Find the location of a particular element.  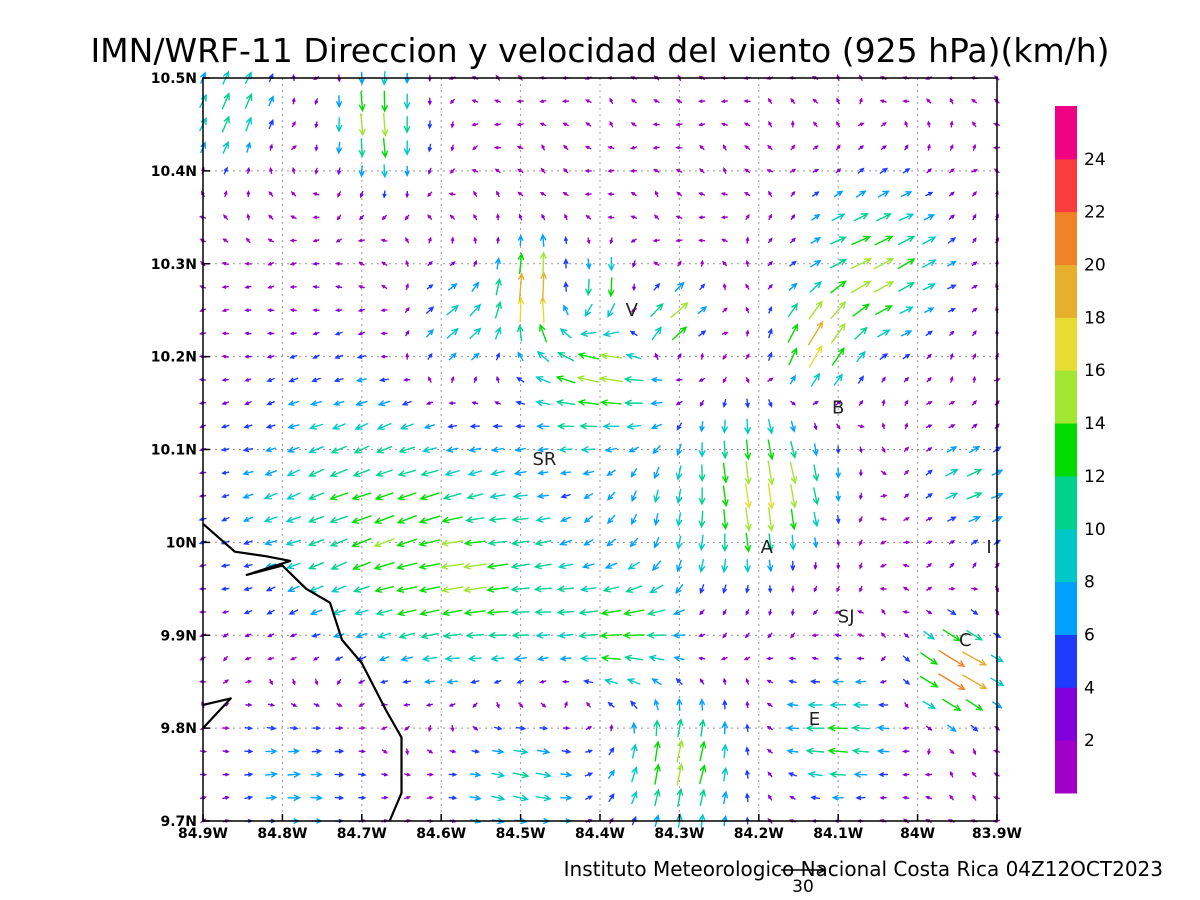

colorbar-label: 10 is located at coordinates (1095, 530).